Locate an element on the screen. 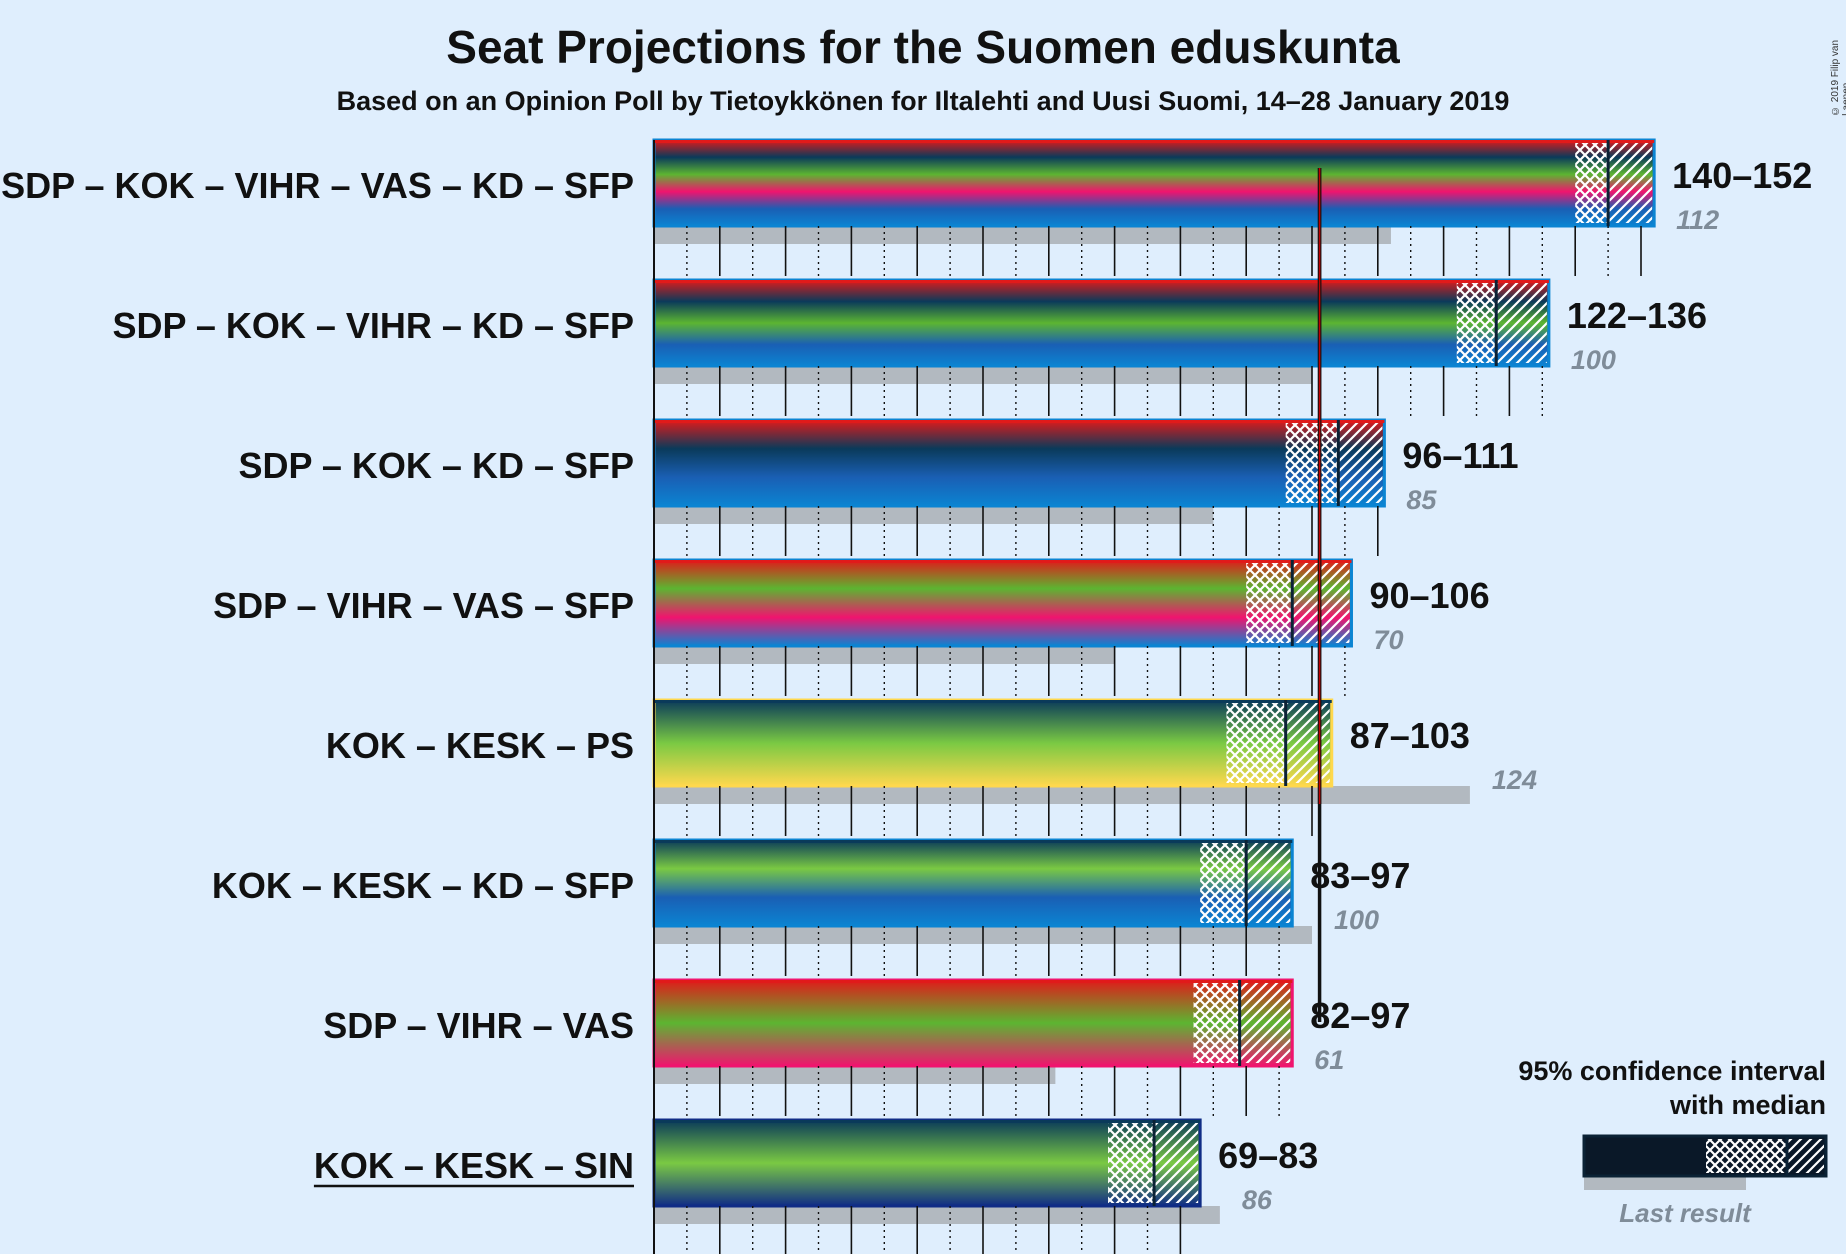 The height and width of the screenshot is (1254, 1846). coalition-label: SDP – KOK – VIHR – VAS – KD – SFP is located at coordinates (317, 185).